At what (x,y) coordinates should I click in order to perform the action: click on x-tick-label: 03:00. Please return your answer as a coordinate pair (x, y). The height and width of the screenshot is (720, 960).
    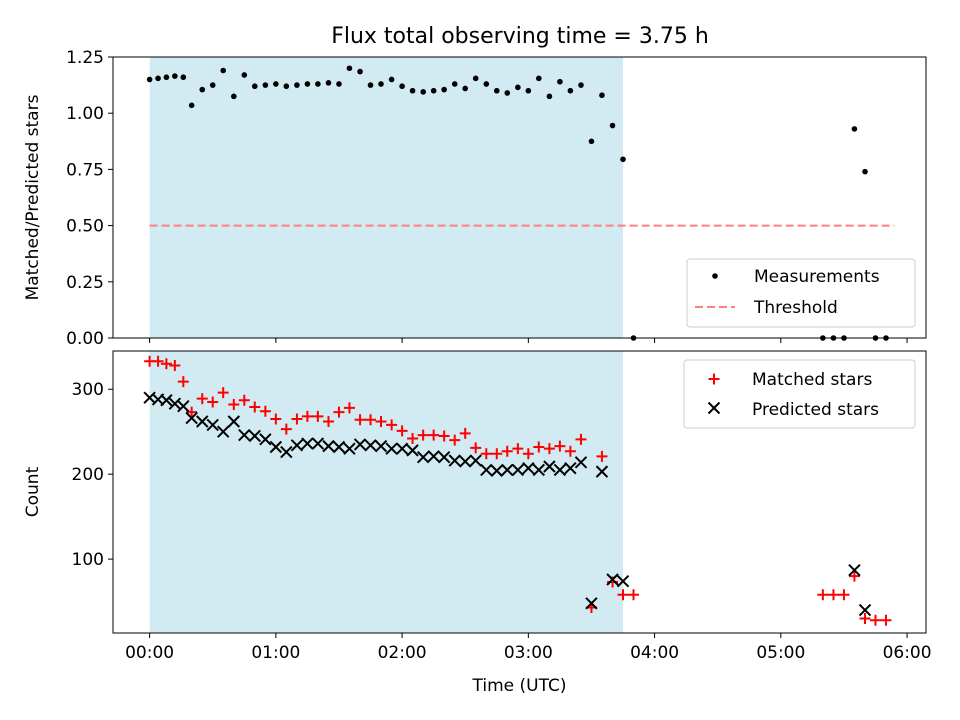
    Looking at the image, I should click on (528, 653).